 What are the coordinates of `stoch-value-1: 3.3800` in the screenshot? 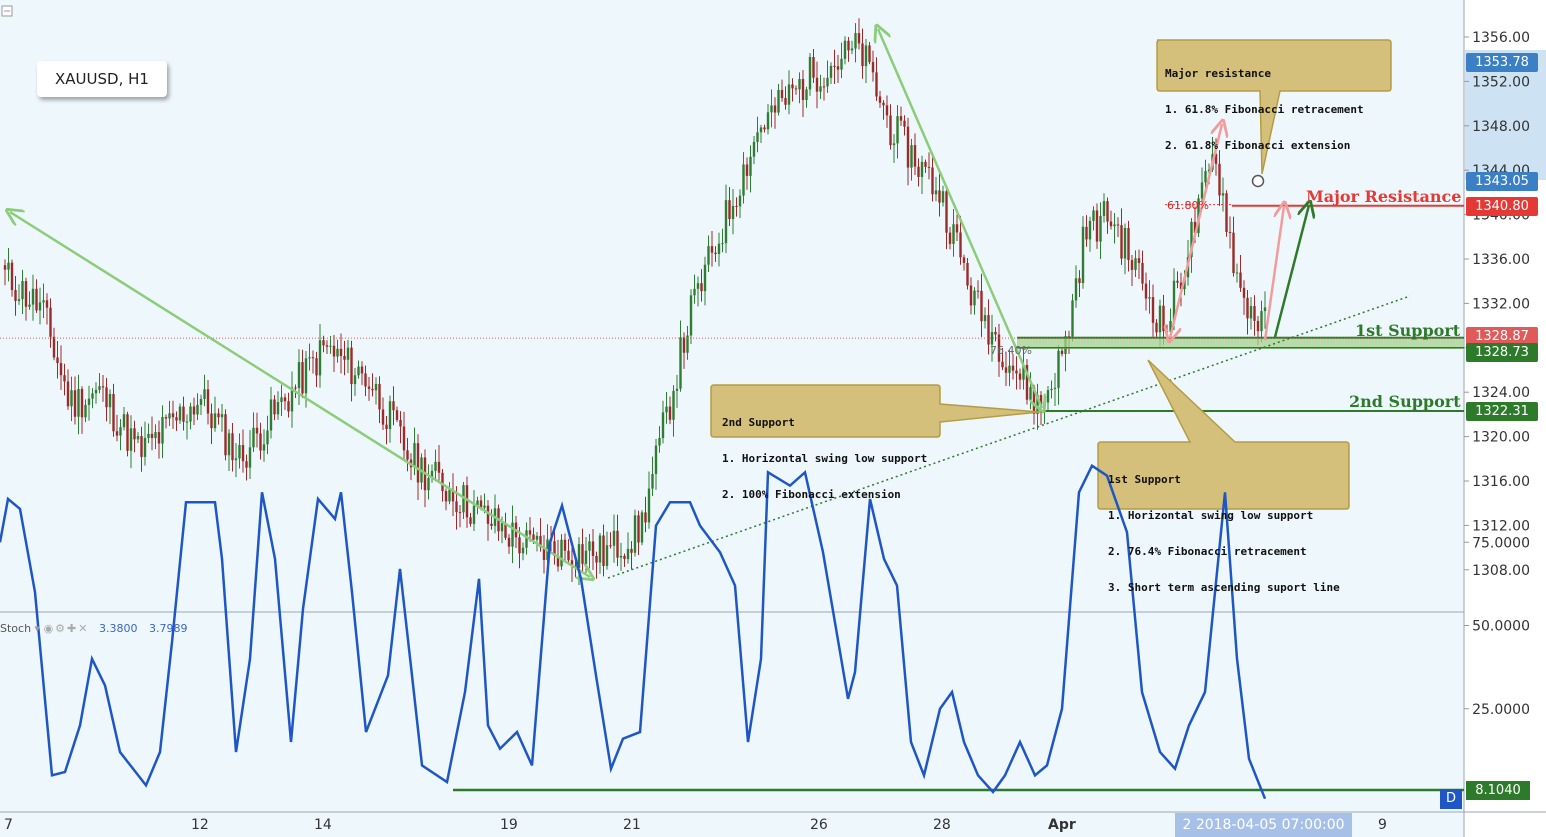 It's located at (118, 628).